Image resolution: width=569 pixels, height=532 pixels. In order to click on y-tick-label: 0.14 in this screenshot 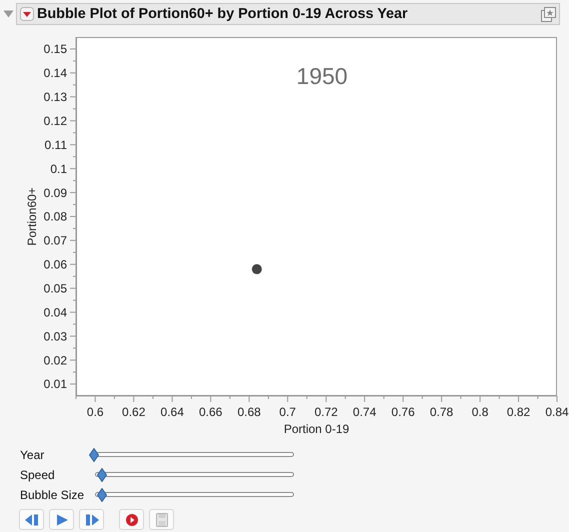, I will do `click(56, 73)`.